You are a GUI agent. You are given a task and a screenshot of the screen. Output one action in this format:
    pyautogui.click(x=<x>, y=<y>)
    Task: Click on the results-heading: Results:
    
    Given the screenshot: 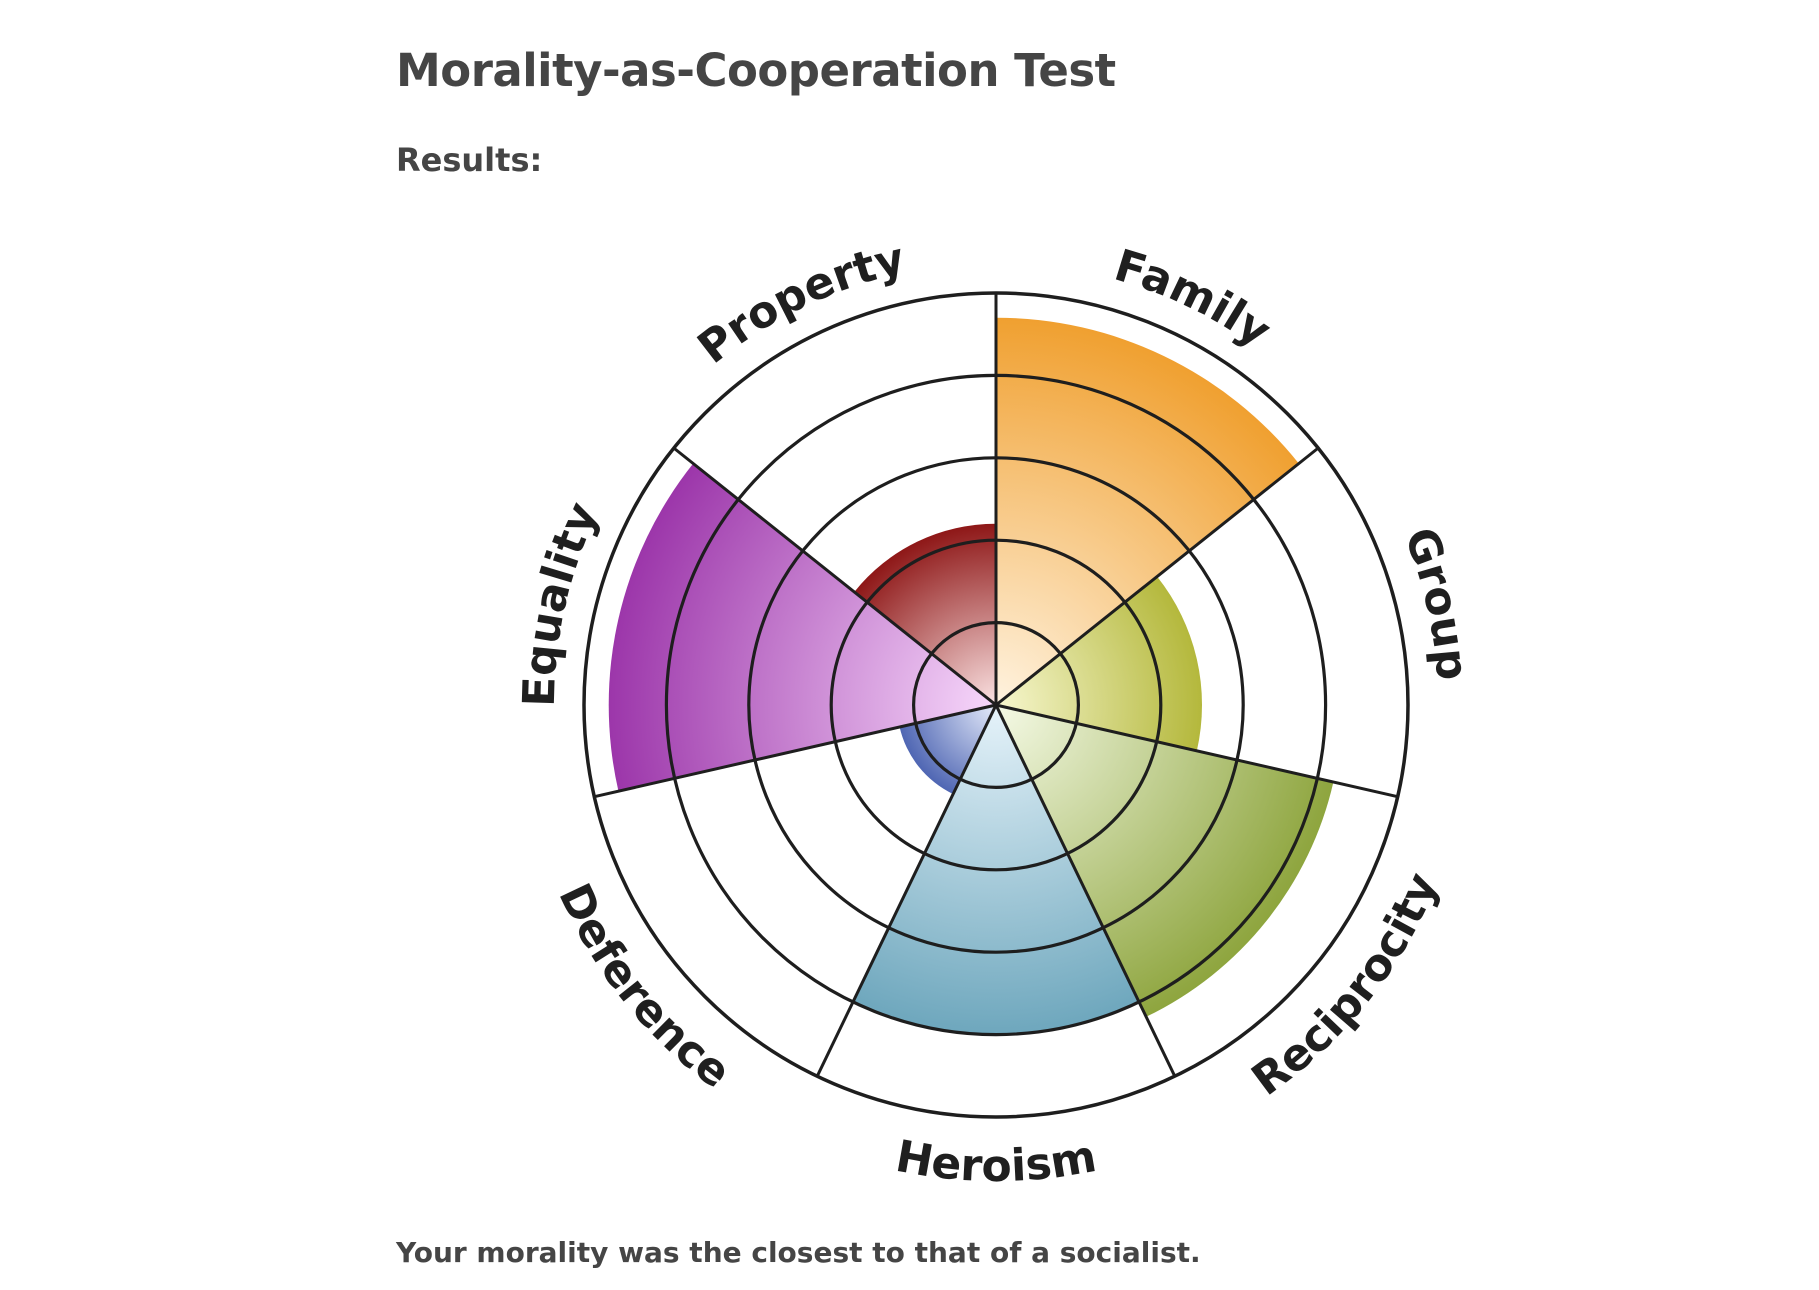 What is the action you would take?
    pyautogui.click(x=469, y=160)
    